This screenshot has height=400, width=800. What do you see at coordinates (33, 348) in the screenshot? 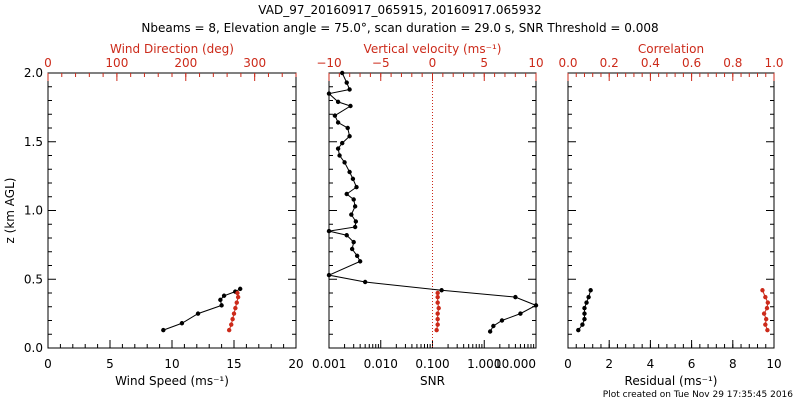
I see `z-tick-label: 0.0` at bounding box center [33, 348].